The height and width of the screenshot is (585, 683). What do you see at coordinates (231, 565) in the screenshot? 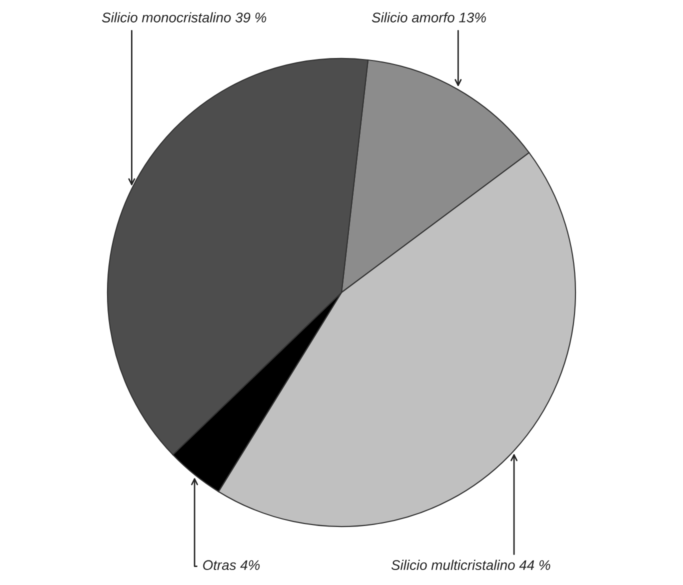
I see `slice-label: Otras 4%` at bounding box center [231, 565].